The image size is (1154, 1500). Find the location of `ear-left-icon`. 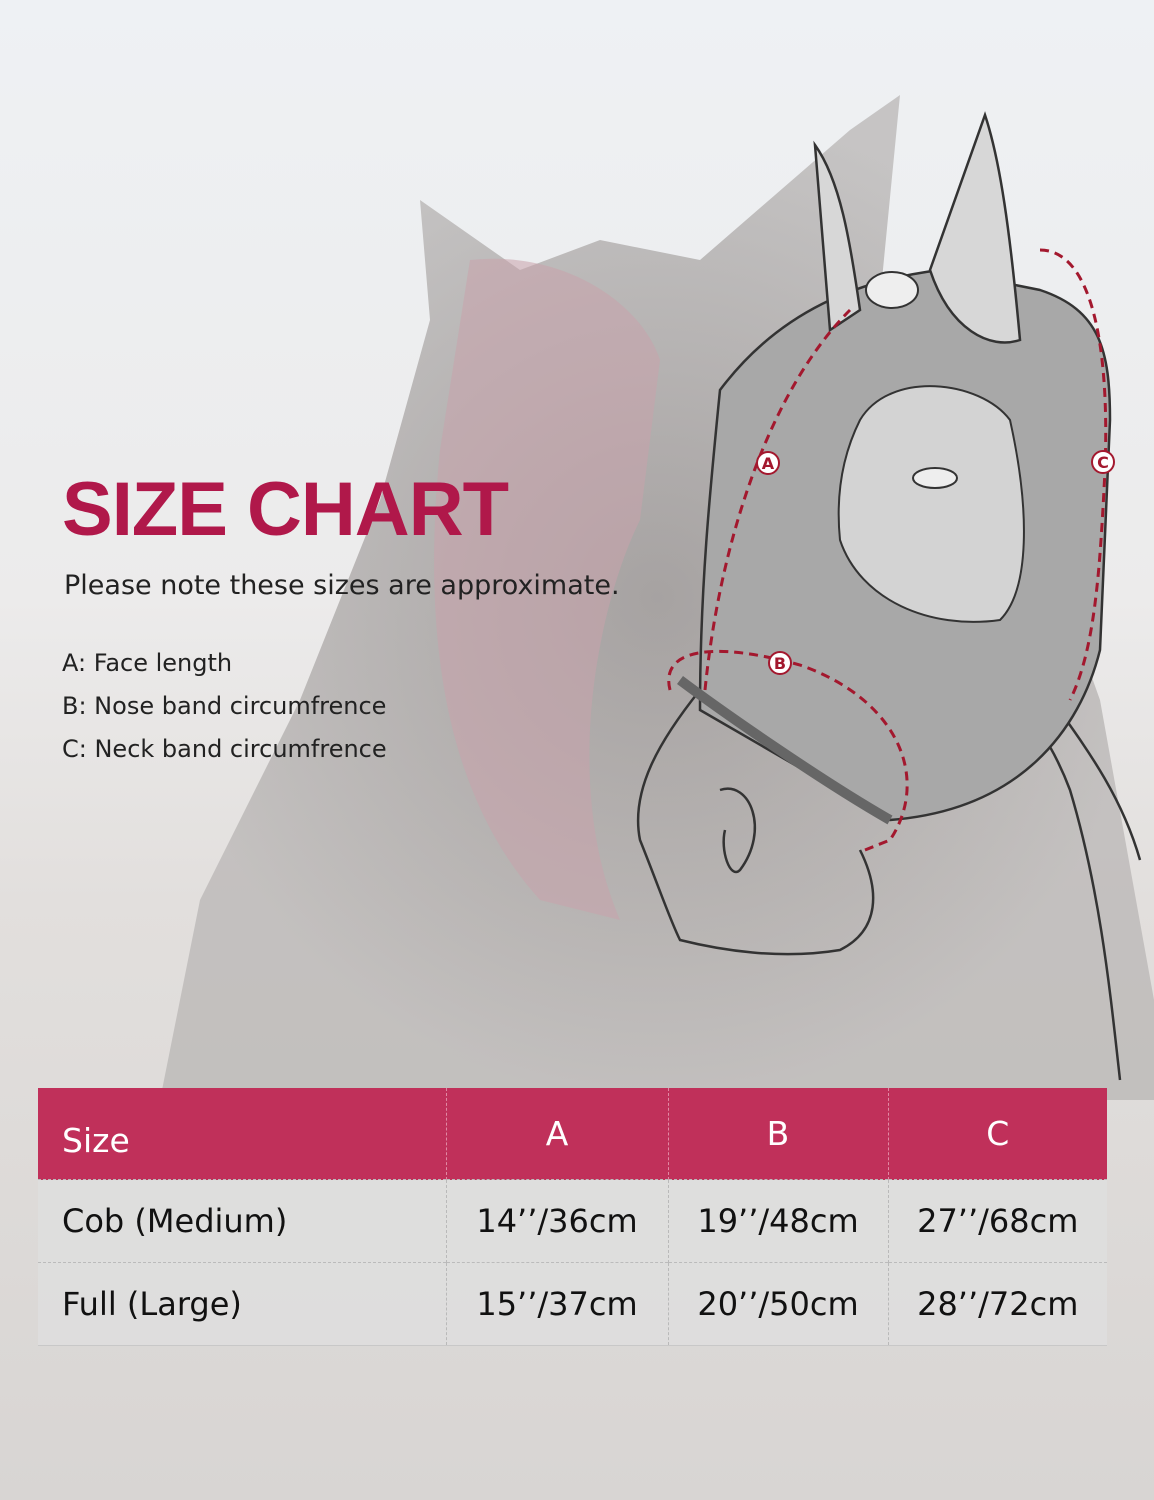

ear-left-icon is located at coordinates (837, 236).